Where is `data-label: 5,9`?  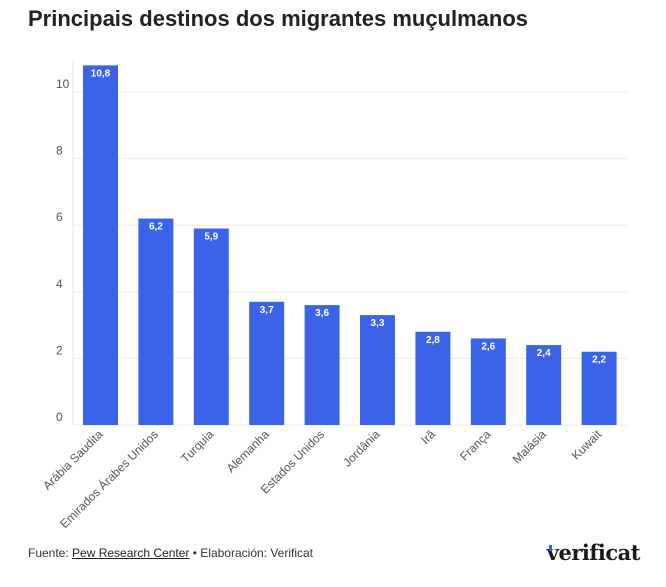 data-label: 5,9 is located at coordinates (211, 237).